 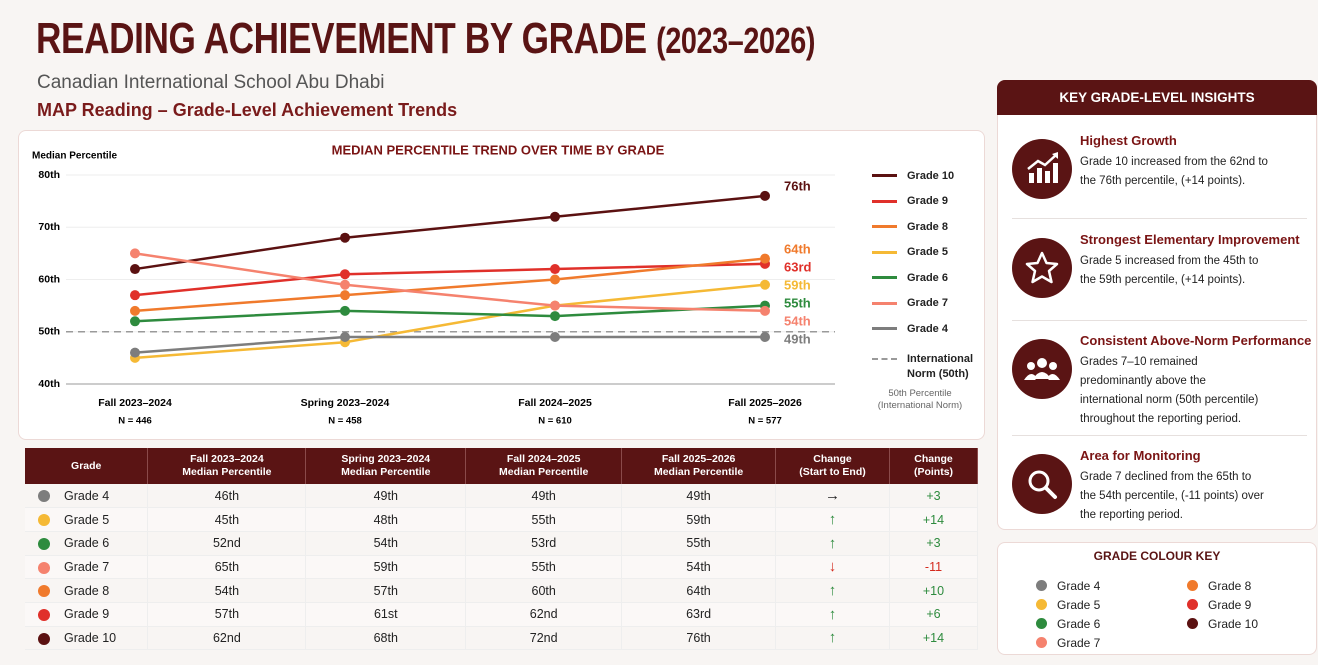 I want to click on cell-text: →, so click(x=833, y=496).